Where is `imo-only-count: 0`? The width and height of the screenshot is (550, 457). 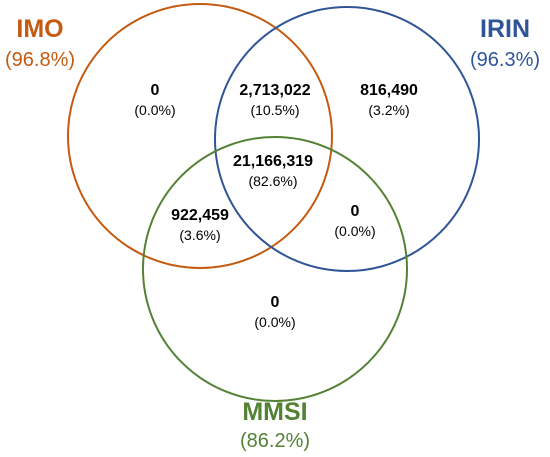 imo-only-count: 0 is located at coordinates (155, 90).